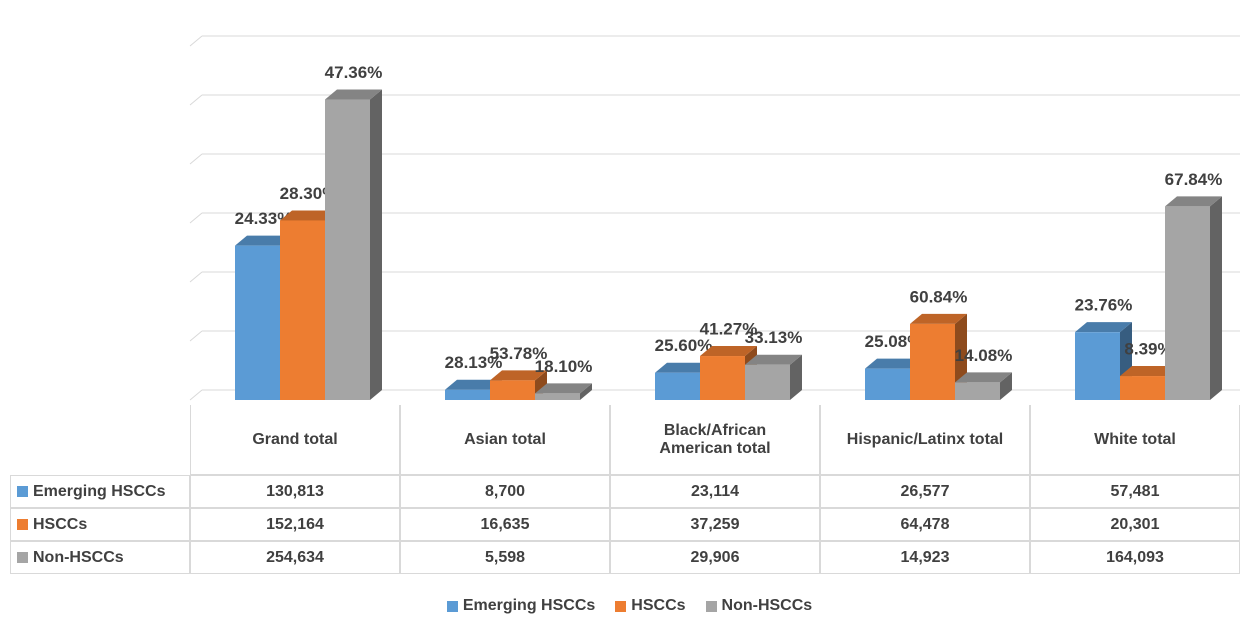  Describe the element at coordinates (1104, 305) in the screenshot. I see `data-label: 23.76%` at that location.